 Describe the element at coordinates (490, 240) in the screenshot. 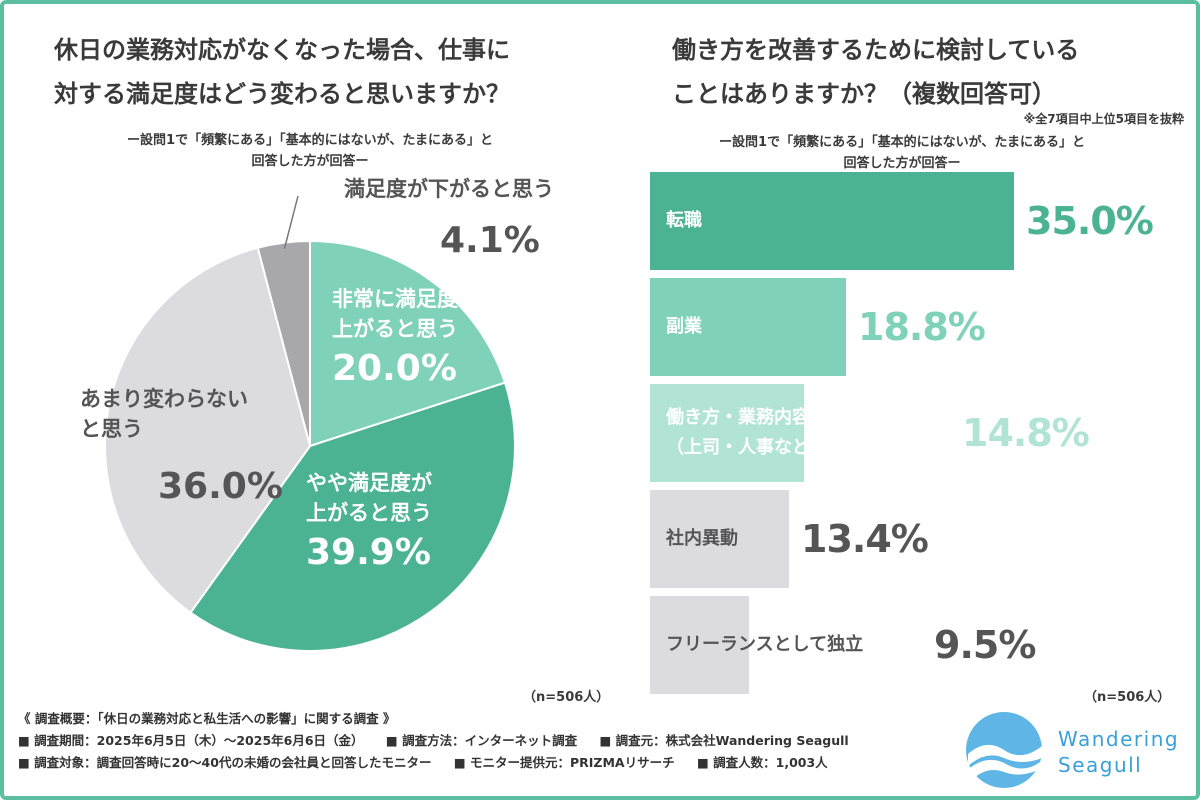

I see `pie-slice-4-value: 4.1%` at that location.